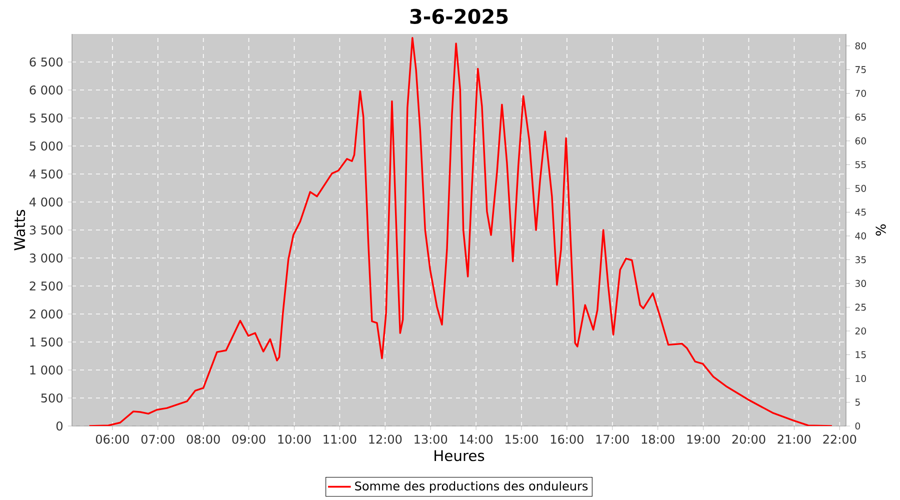 The image size is (900, 500). I want to click on y-tick-label: 0, so click(59, 426).